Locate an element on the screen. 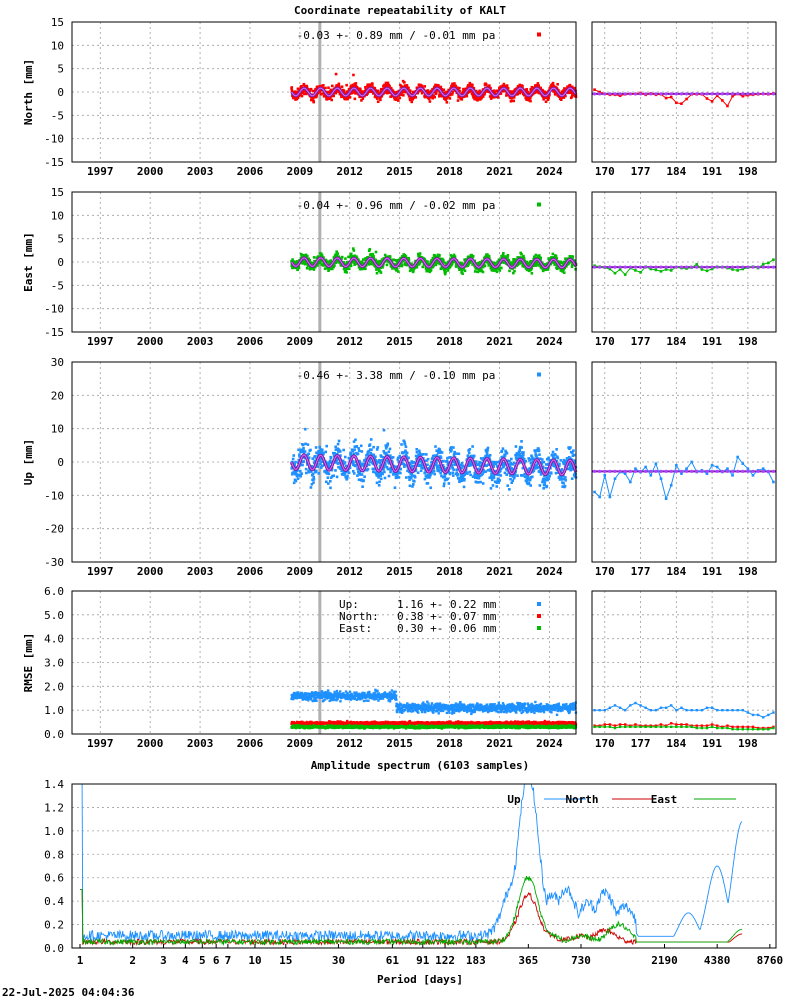 The width and height of the screenshot is (800, 1000). y-tick-label: 15 is located at coordinates (57, 192).